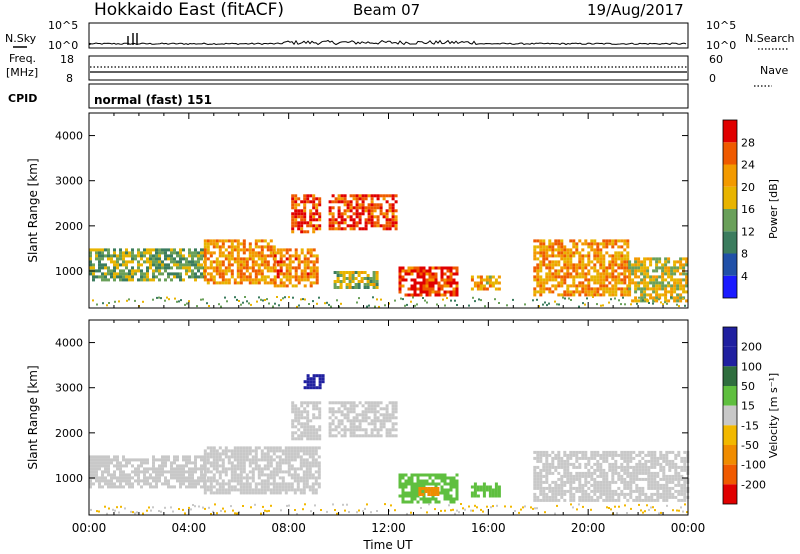  What do you see at coordinates (730, 356) in the screenshot?
I see `colorbar-swatch` at bounding box center [730, 356].